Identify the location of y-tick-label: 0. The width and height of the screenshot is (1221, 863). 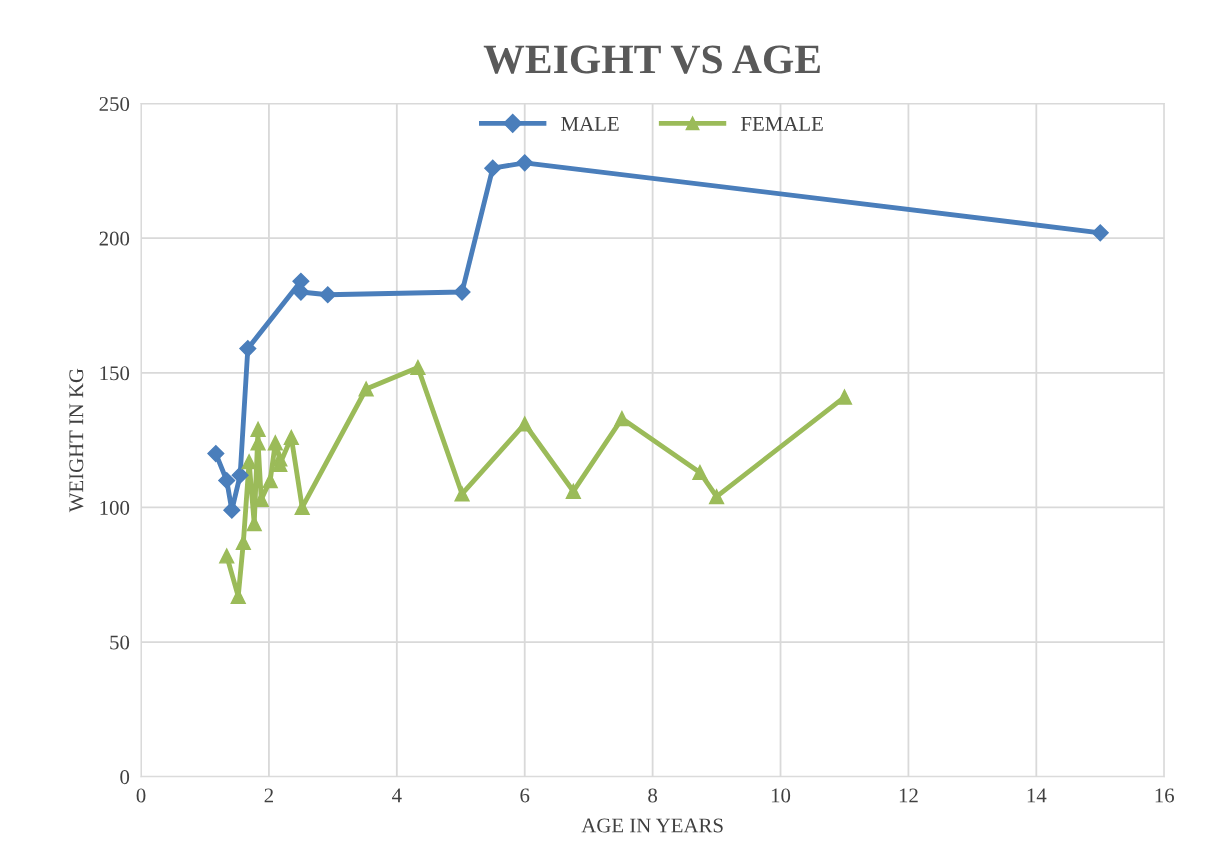
(125, 777).